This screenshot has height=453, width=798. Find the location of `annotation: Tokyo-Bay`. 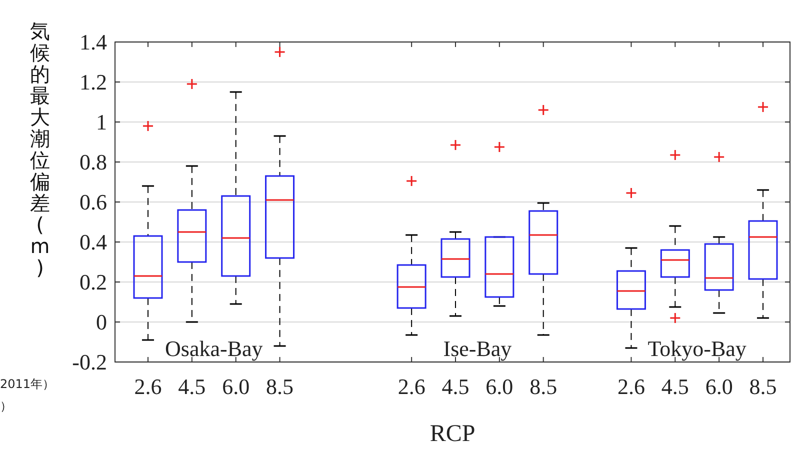

annotation: Tokyo-Bay is located at coordinates (697, 348).